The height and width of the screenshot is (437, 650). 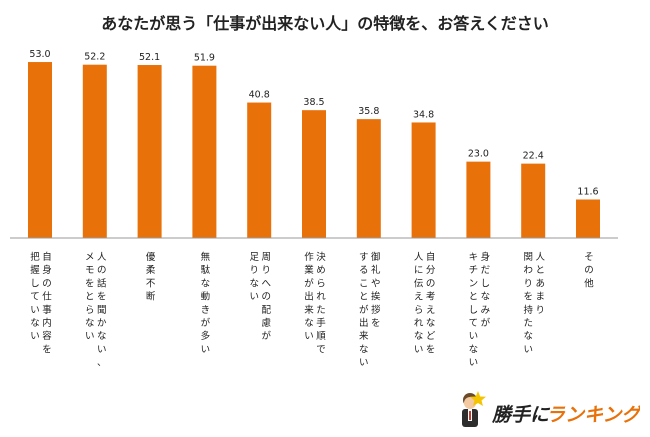 I want to click on ranking-logo: 勝手に ランキング, so click(x=551, y=409).